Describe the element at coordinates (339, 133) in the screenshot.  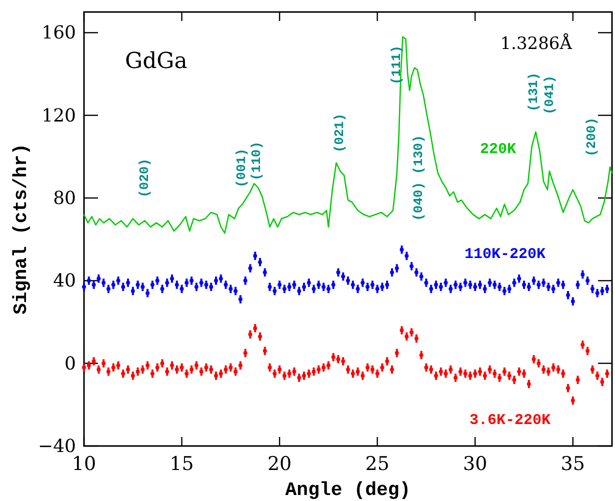
I see `annotation: (021)` at that location.